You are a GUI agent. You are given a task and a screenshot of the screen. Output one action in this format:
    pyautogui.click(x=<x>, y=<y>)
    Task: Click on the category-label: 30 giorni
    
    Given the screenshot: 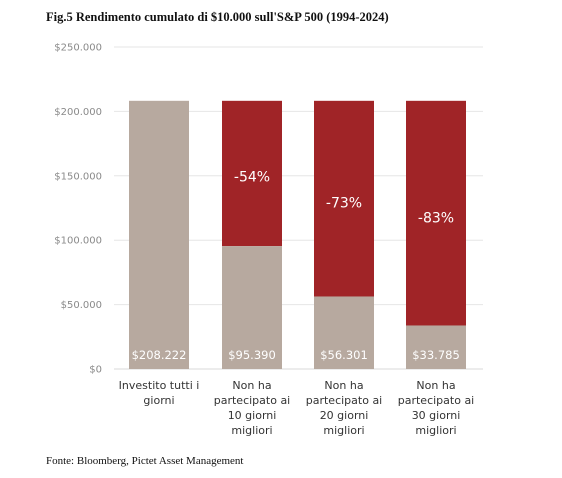 What is the action you would take?
    pyautogui.click(x=436, y=415)
    